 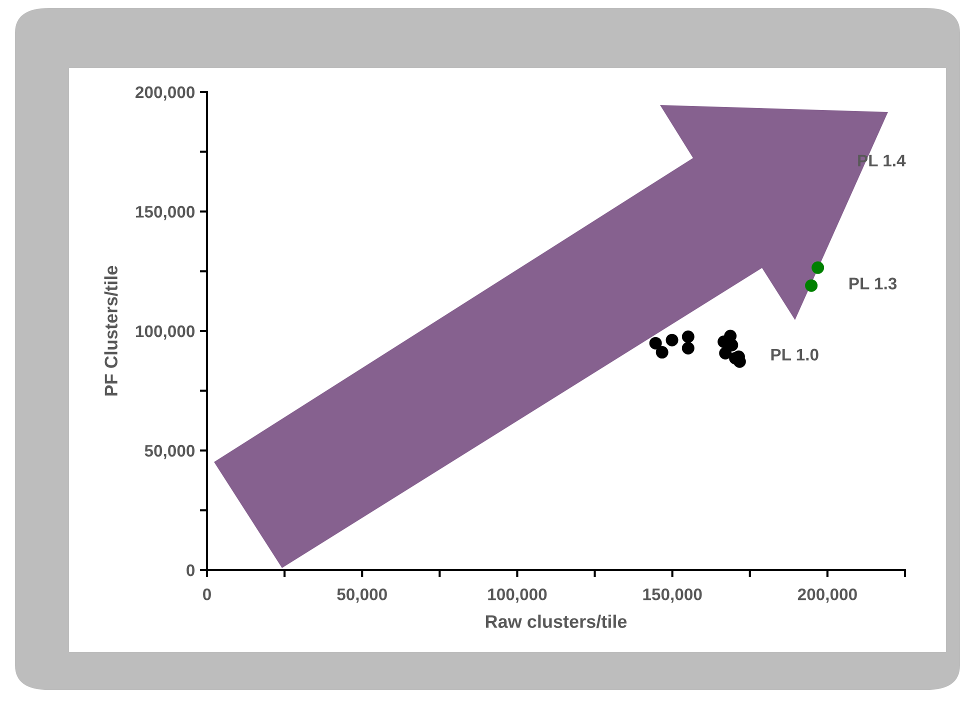 What do you see at coordinates (169, 452) in the screenshot?
I see `y-tick-label: 50,000` at bounding box center [169, 452].